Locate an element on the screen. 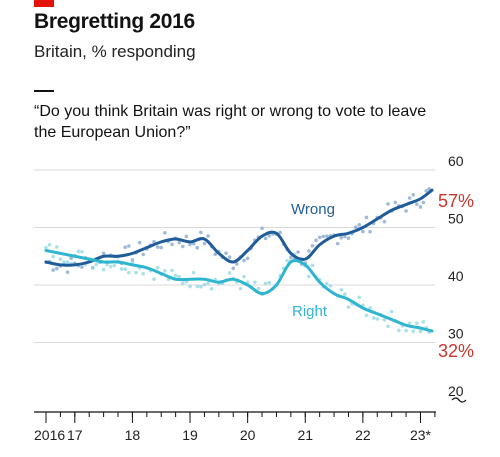 This screenshot has width=500, height=457. series-line-right is located at coordinates (239, 291).